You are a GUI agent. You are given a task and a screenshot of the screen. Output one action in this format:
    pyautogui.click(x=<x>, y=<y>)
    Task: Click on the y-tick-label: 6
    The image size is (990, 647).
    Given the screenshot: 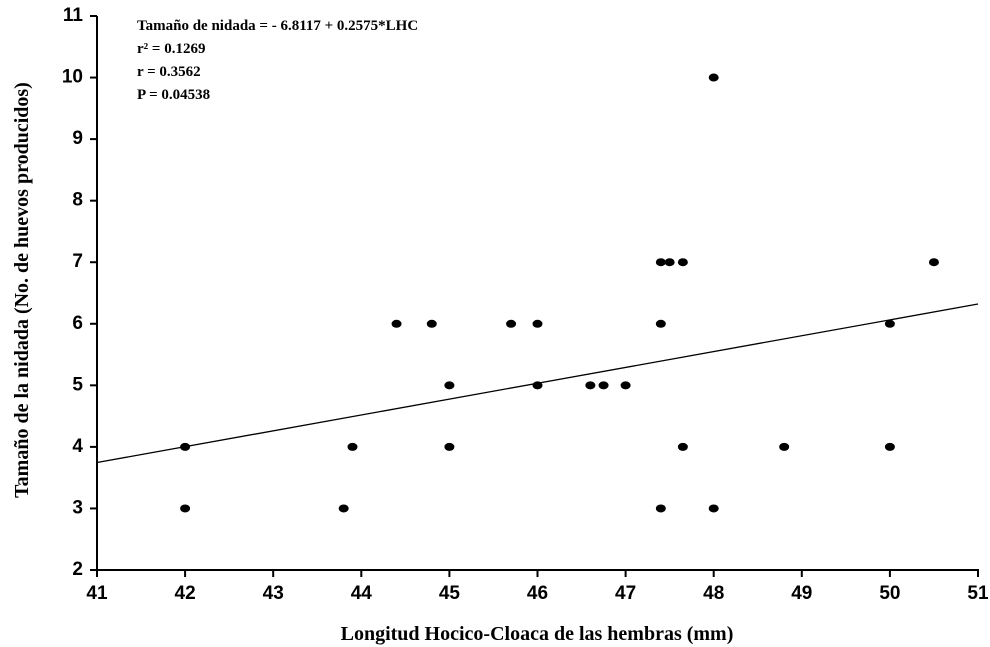 What is the action you would take?
    pyautogui.click(x=77, y=323)
    